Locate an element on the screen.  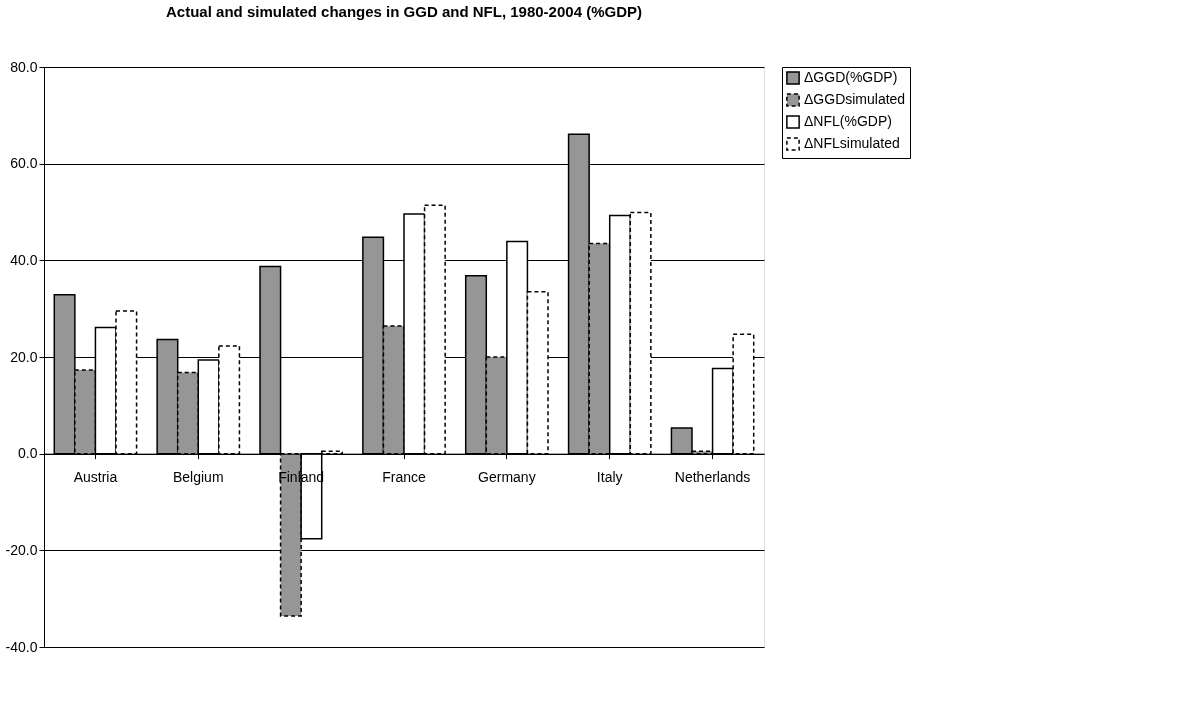
x-tick-label: Italy is located at coordinates (609, 477).